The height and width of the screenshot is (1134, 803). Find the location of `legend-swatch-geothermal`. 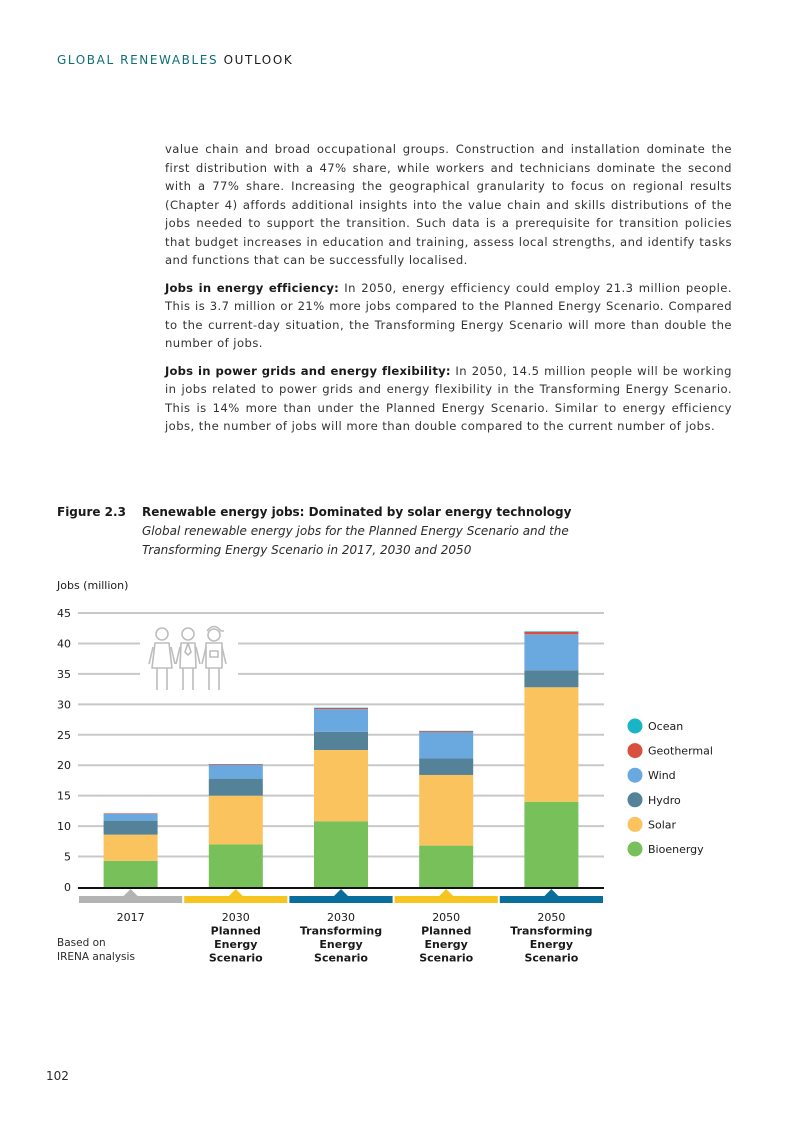

legend-swatch-geothermal is located at coordinates (635, 751).